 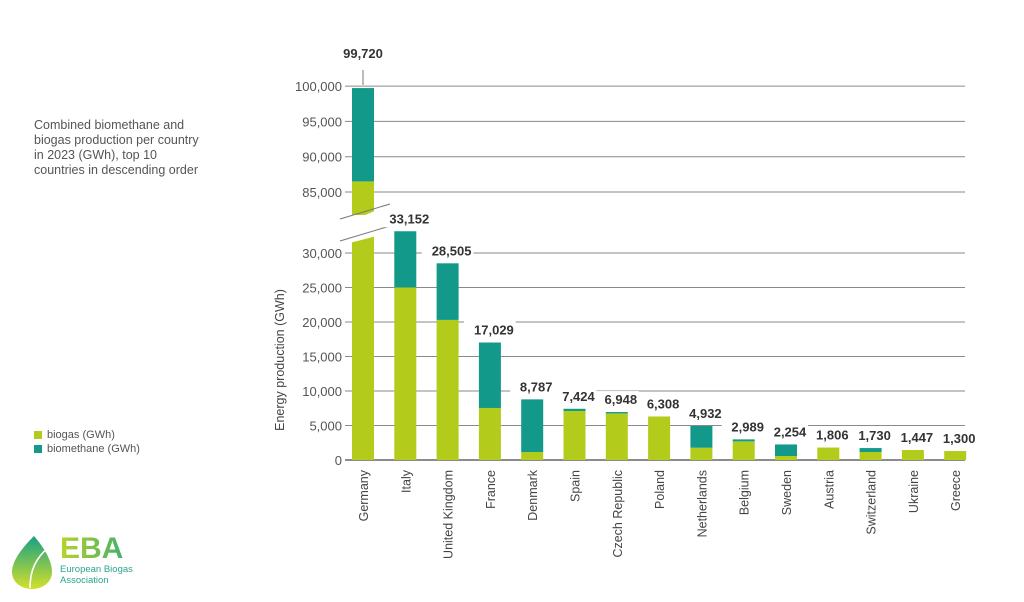 What do you see at coordinates (96, 575) in the screenshot?
I see `logo-name: European Biogas Association` at bounding box center [96, 575].